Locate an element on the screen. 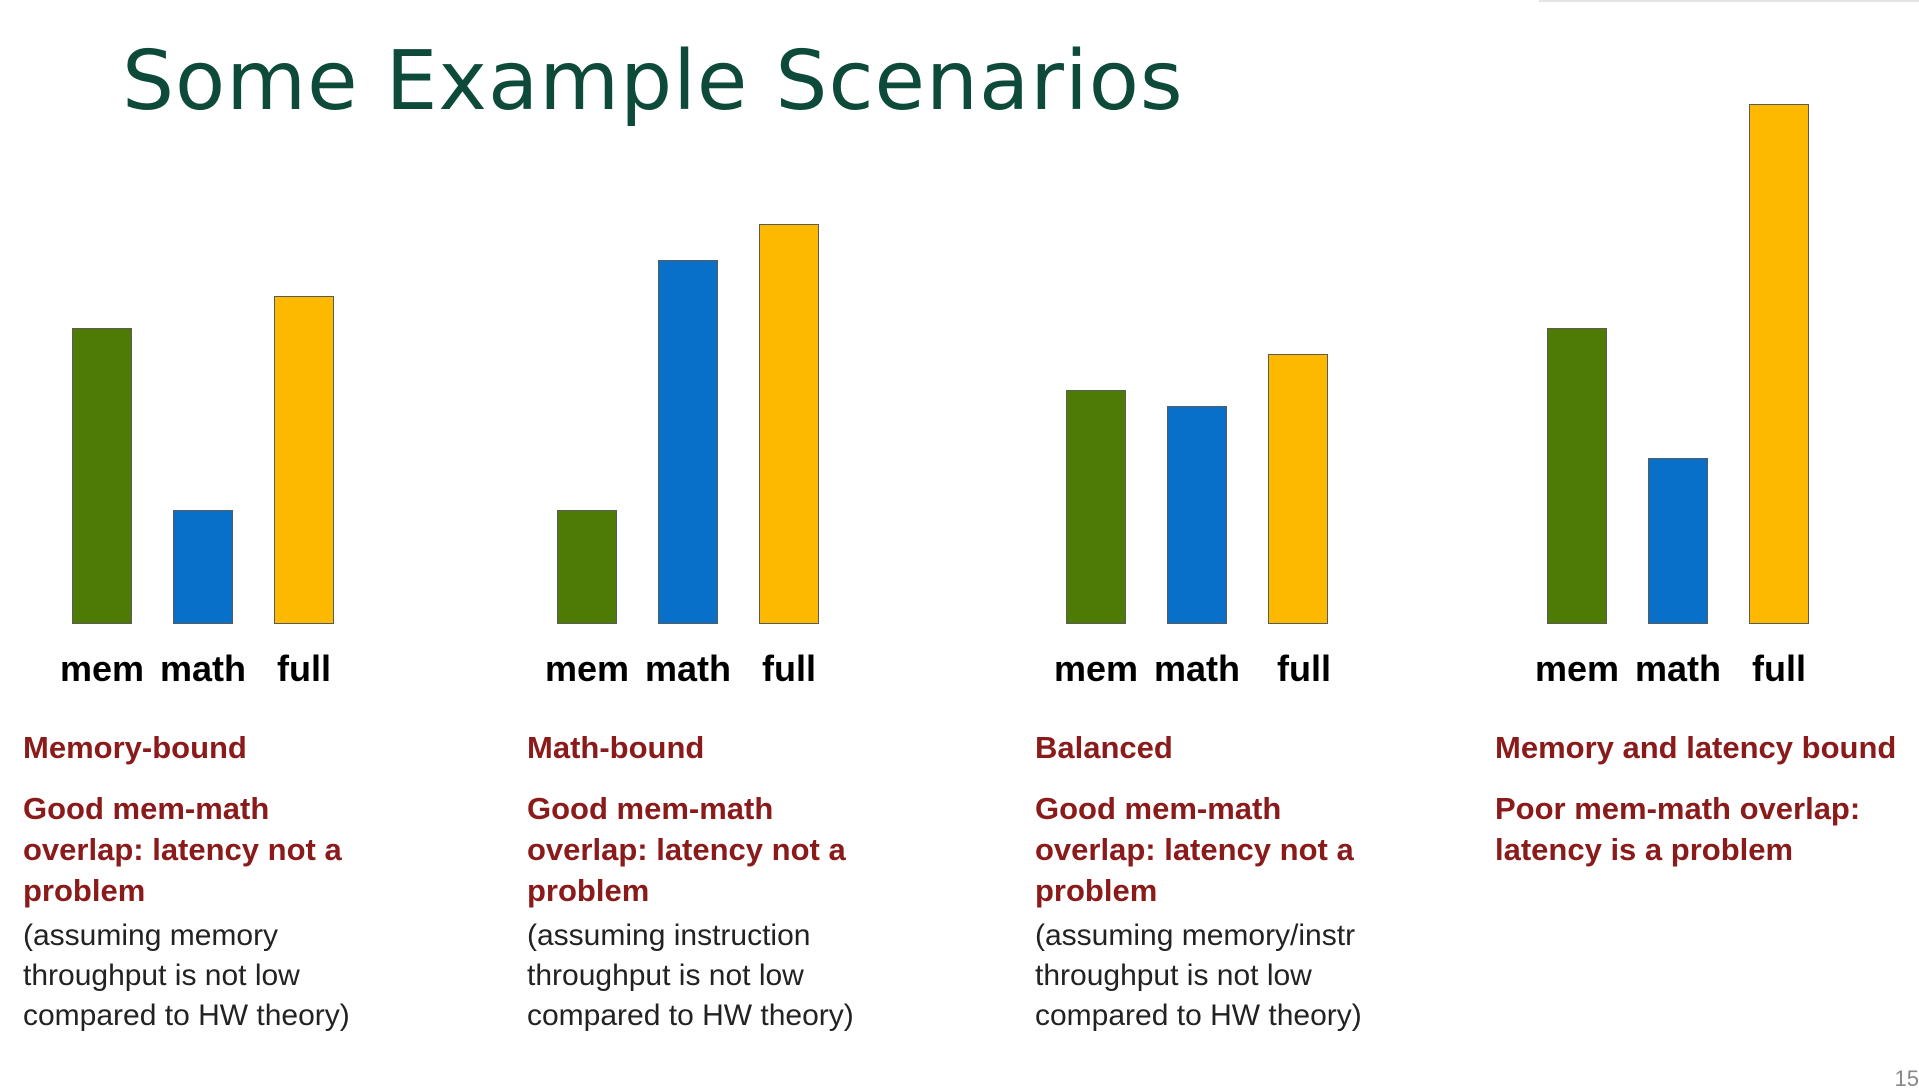  scenario-heading: Memory-bound is located at coordinates (135, 747).